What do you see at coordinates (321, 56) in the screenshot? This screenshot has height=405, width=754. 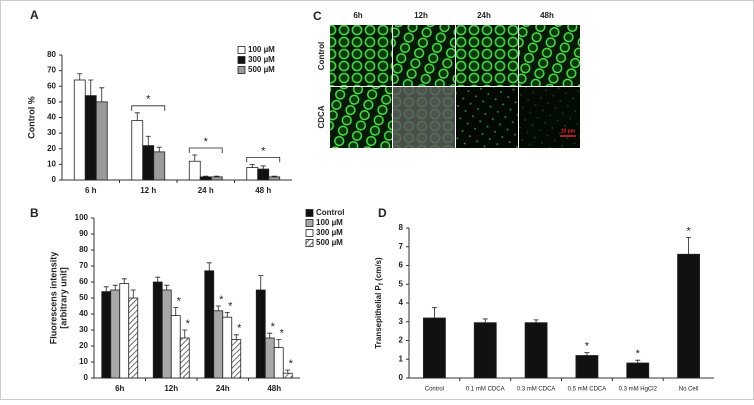 I see `row-label: Control` at bounding box center [321, 56].